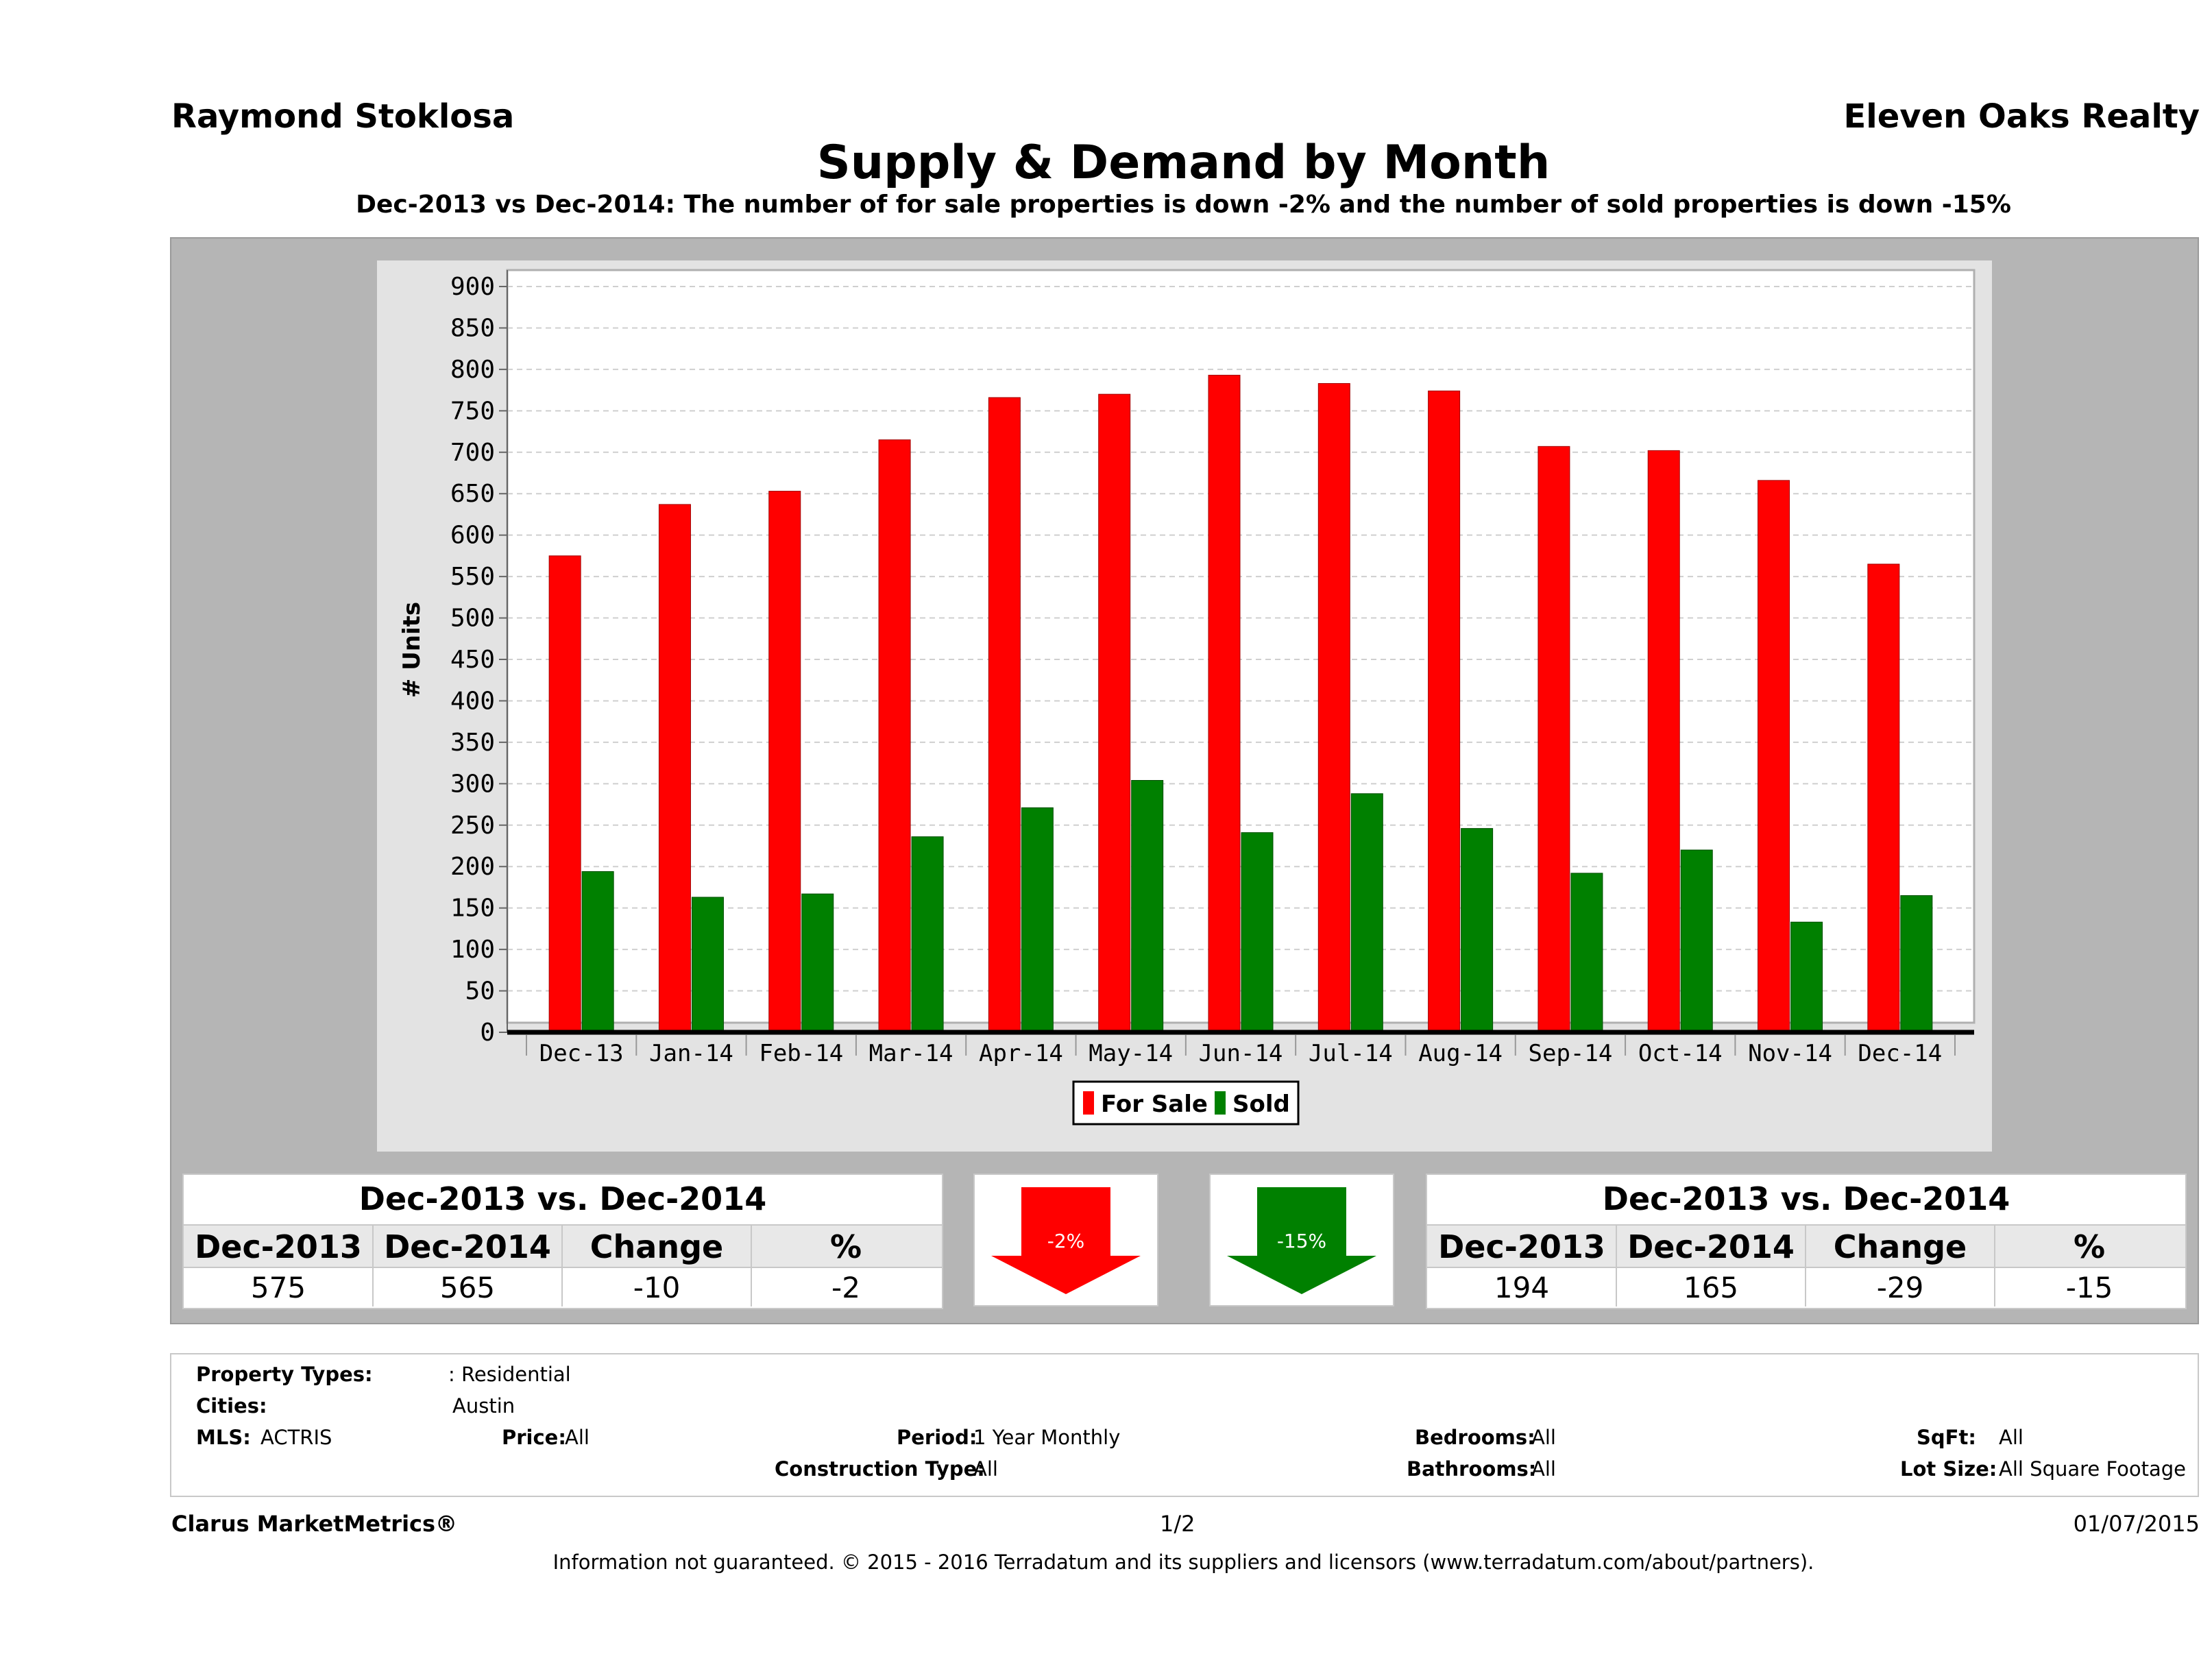  I want to click on bathrooms-label: Bathrooms:, so click(1472, 1469).